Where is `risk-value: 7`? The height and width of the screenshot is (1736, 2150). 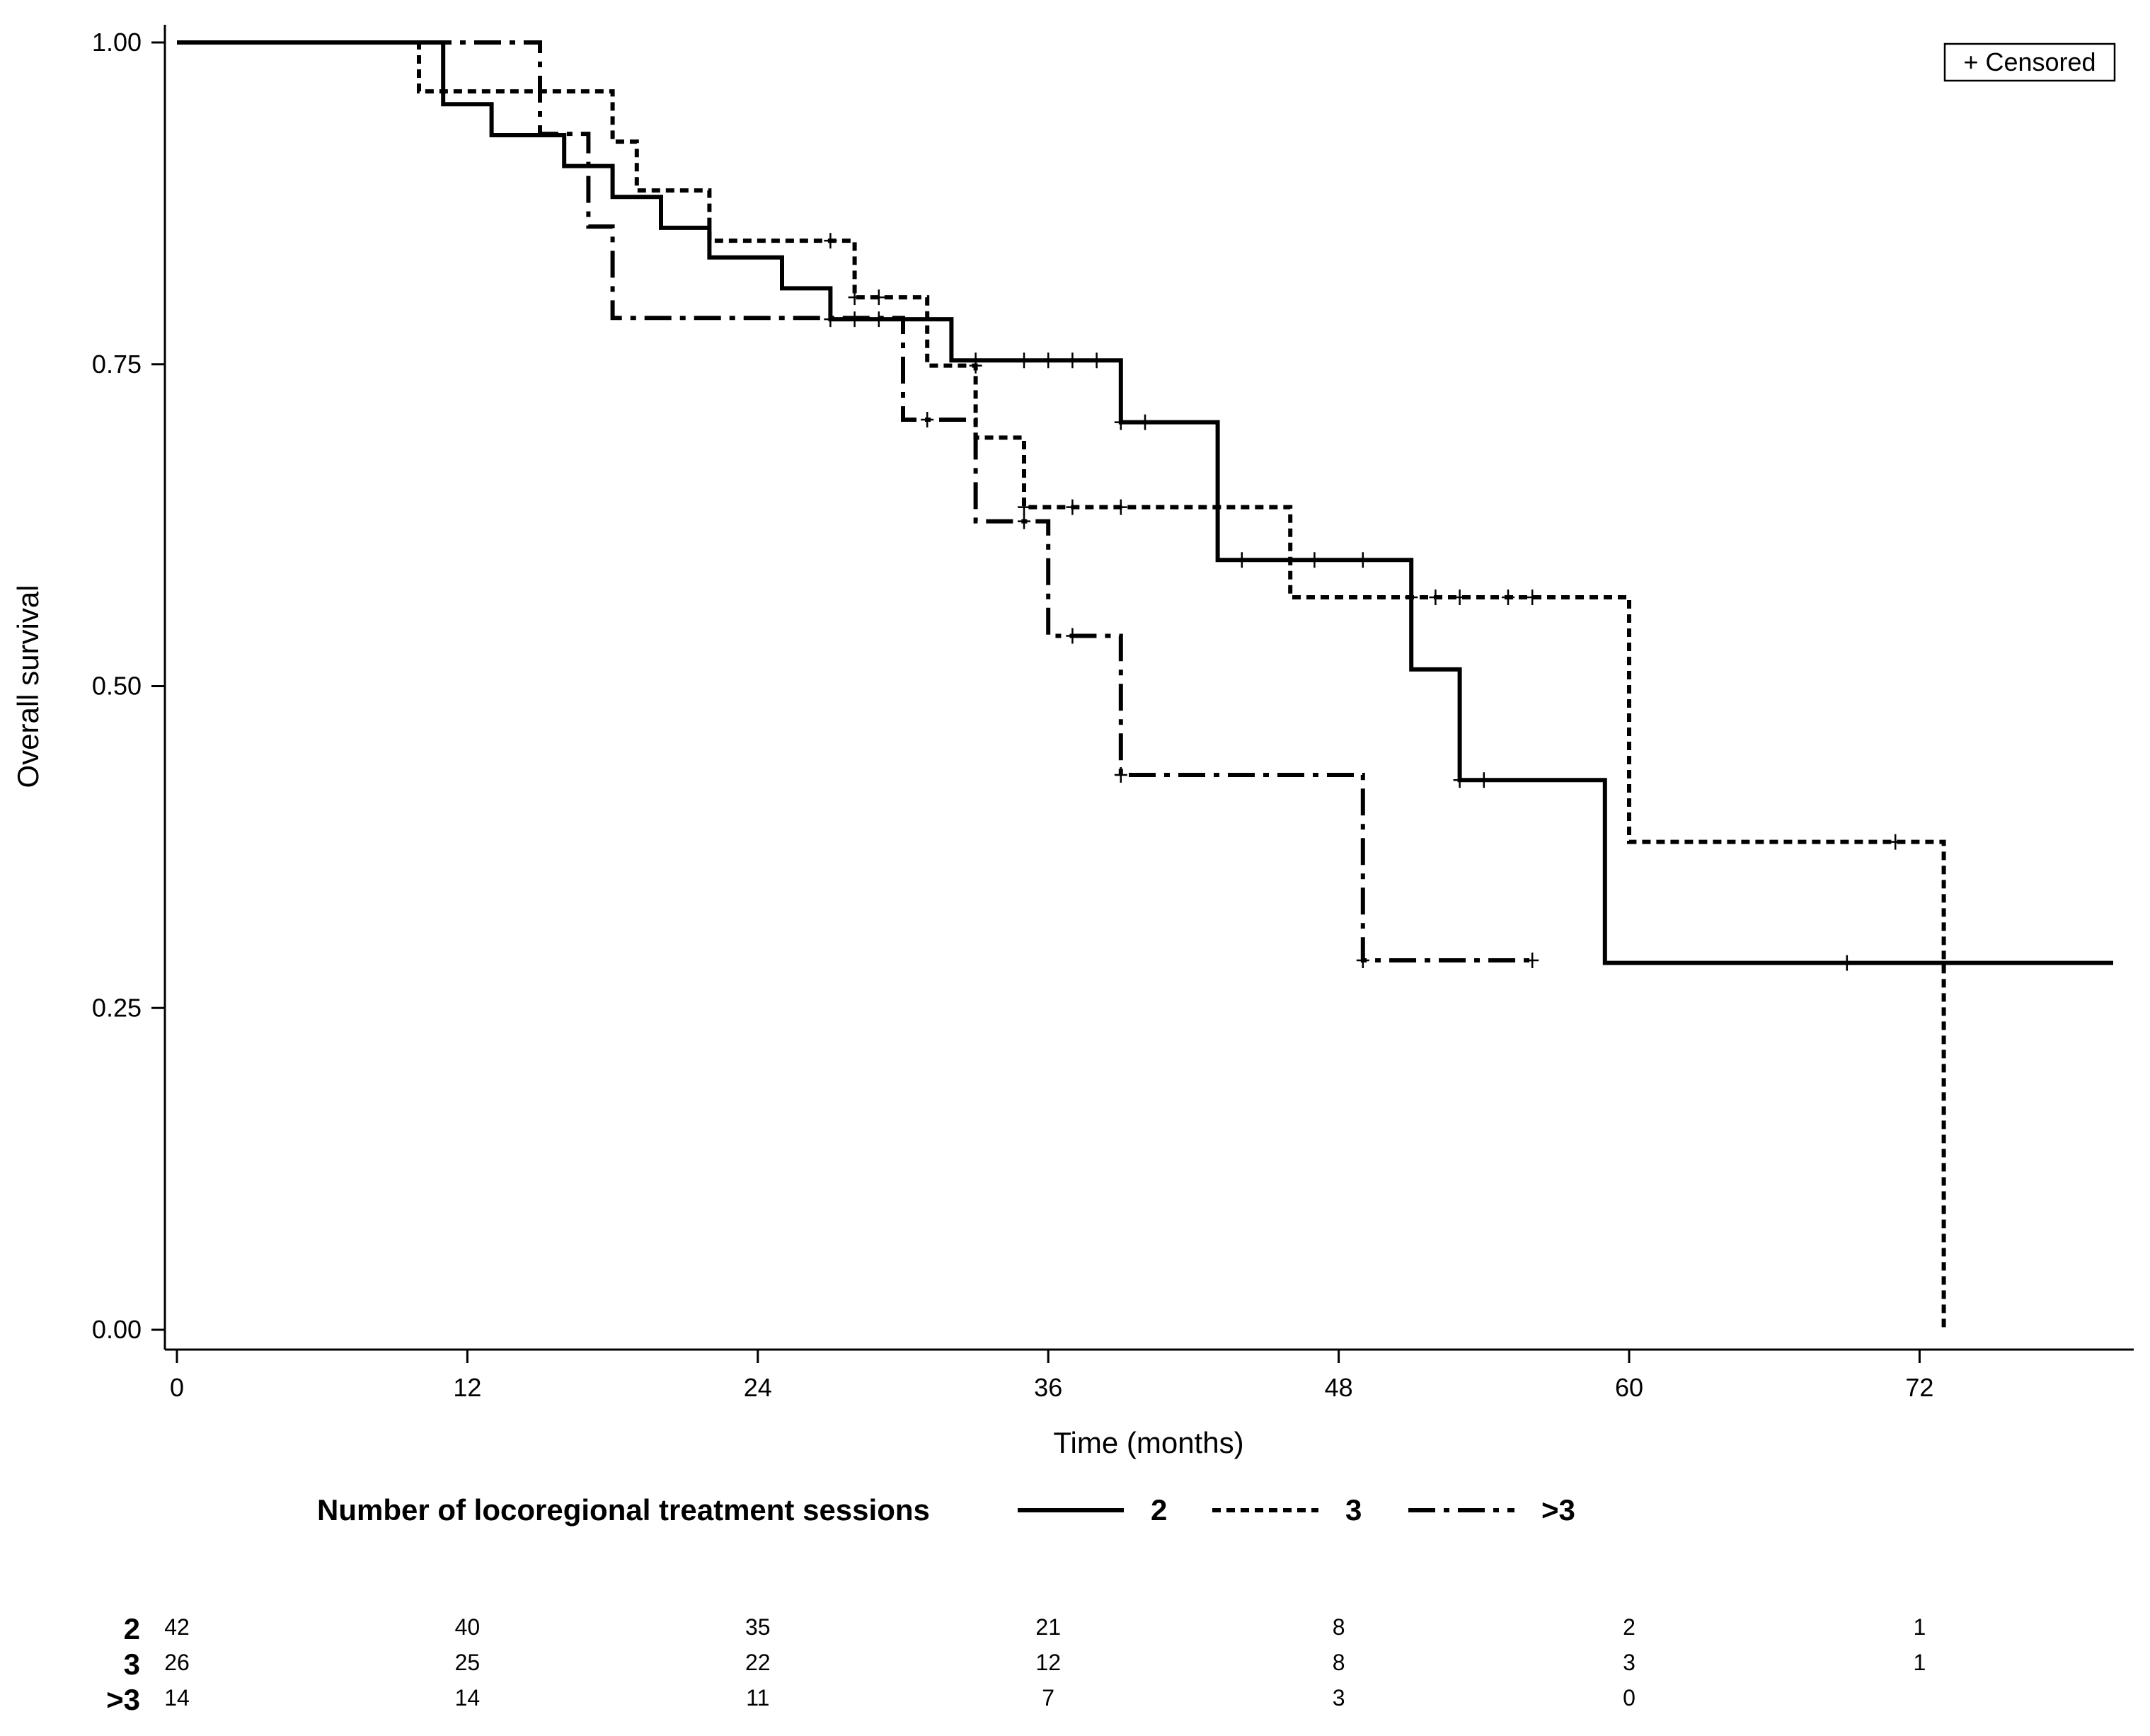
risk-value: 7 is located at coordinates (1048, 1698).